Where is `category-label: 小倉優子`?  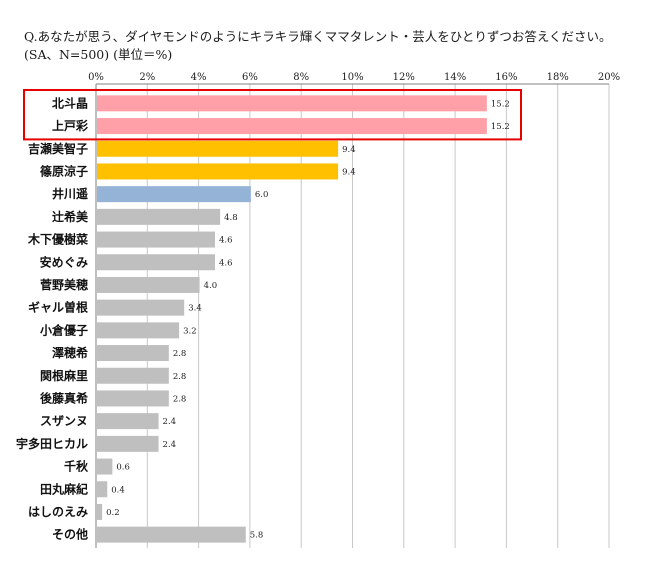
category-label: 小倉優子 is located at coordinates (64, 329).